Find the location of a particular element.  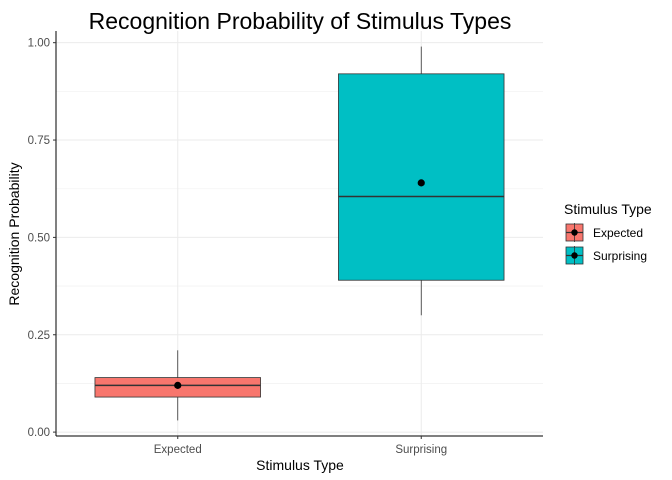

legend: Stimulus Type Expected Surprising is located at coordinates (608, 233).